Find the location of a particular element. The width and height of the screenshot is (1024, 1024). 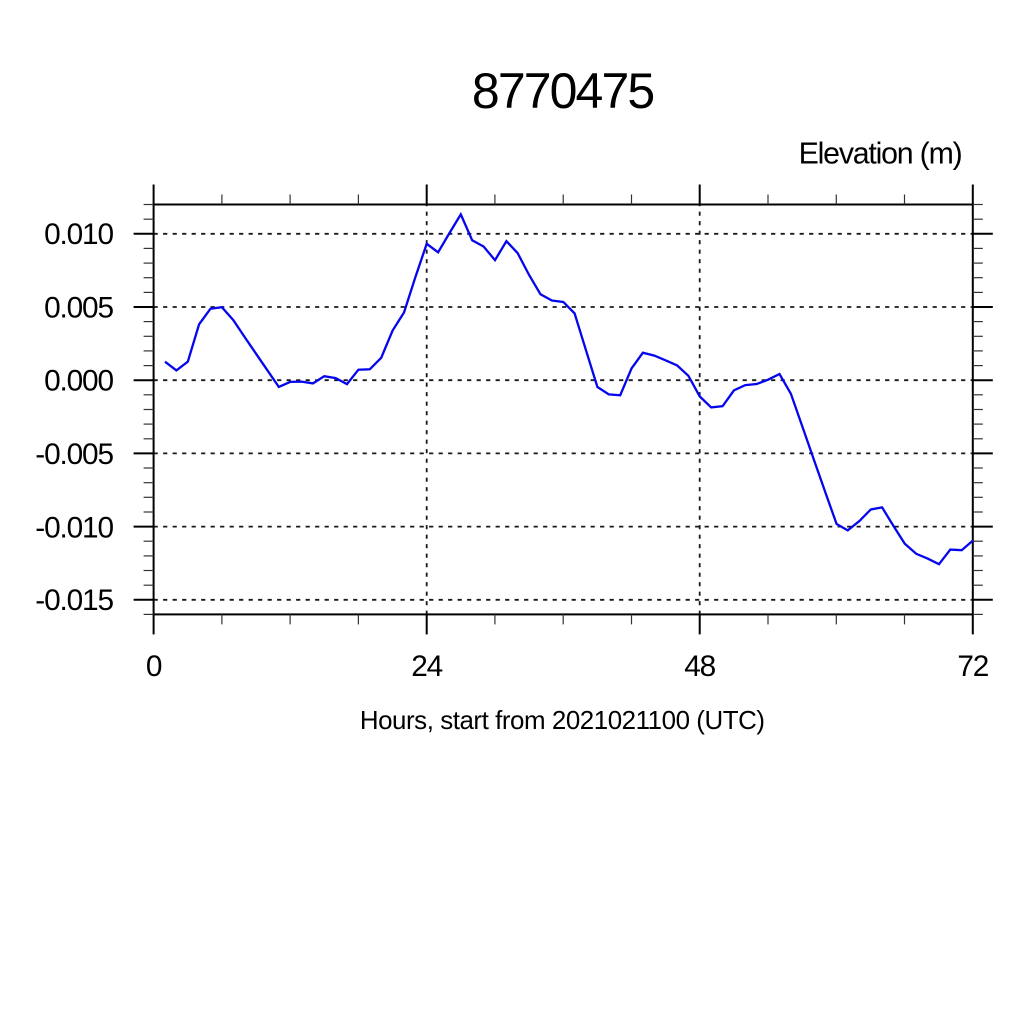

svg-text:Hours, start from 2021021100 (: Hours, start from 2021021100 (UTC) is located at coordinates (562, 721).